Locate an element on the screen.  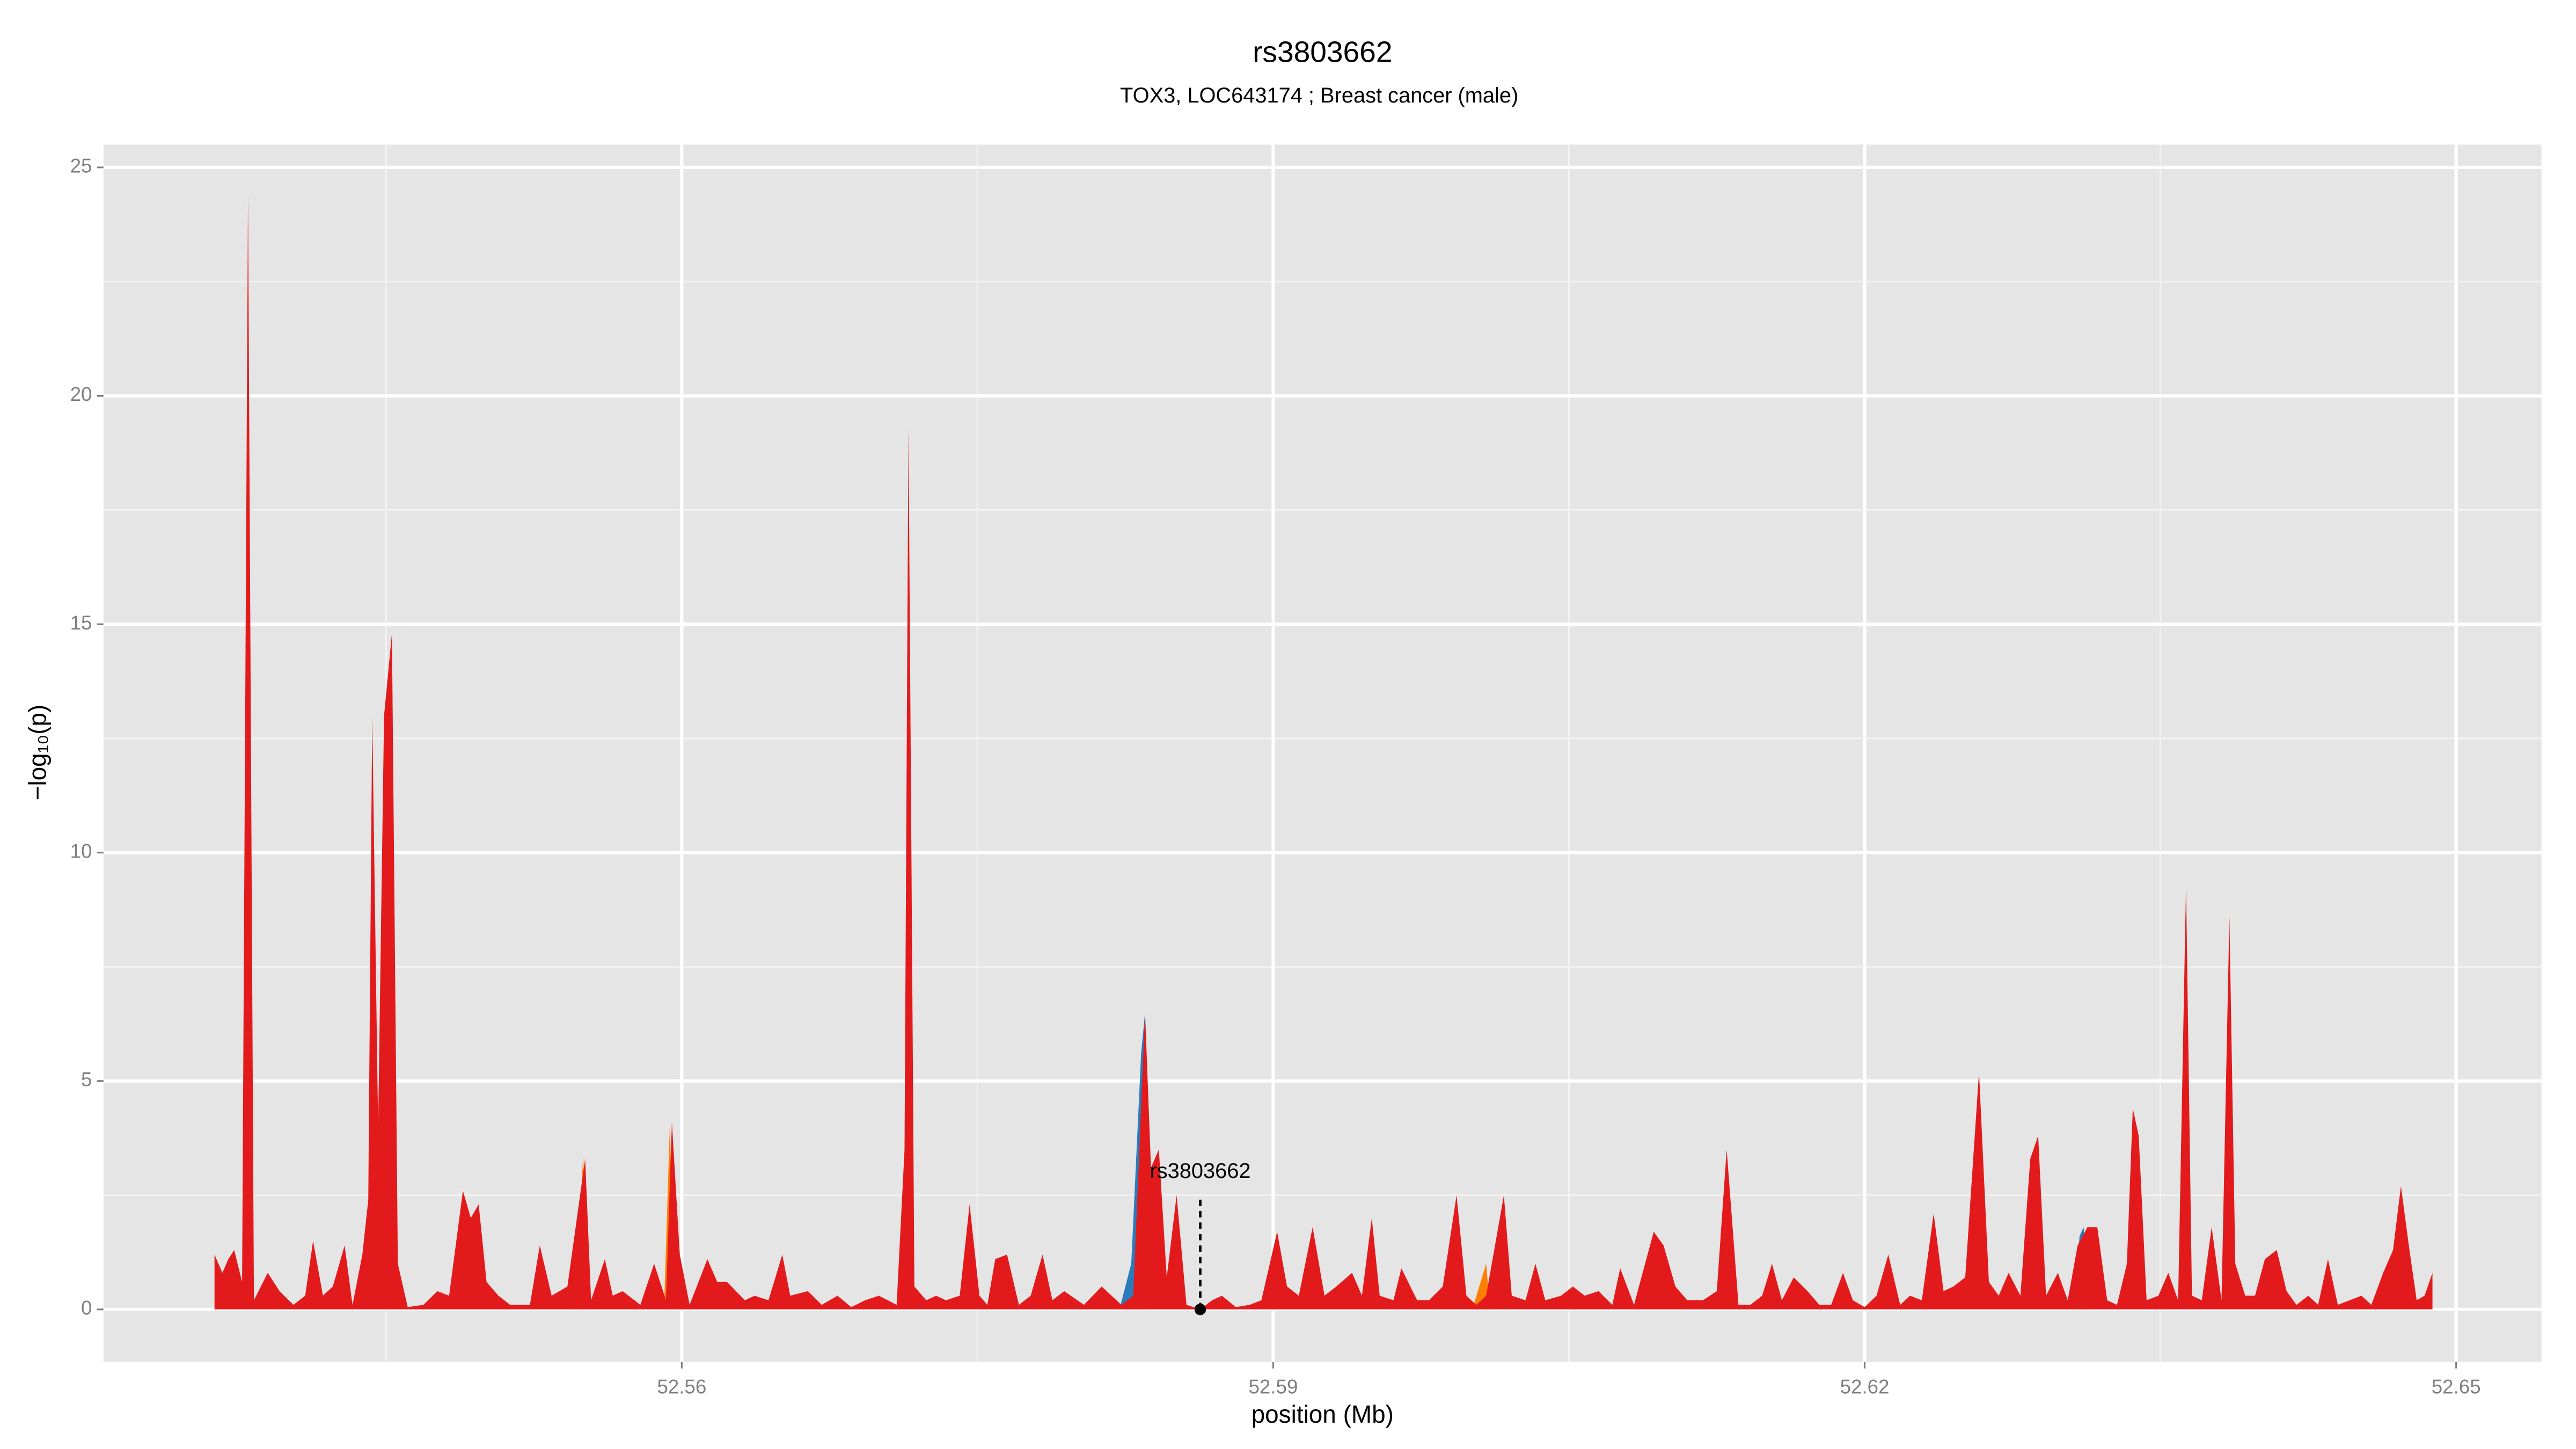
chart-subtitle: TOX3, LOC643174 ; Breast cancer (male) is located at coordinates (1319, 95).